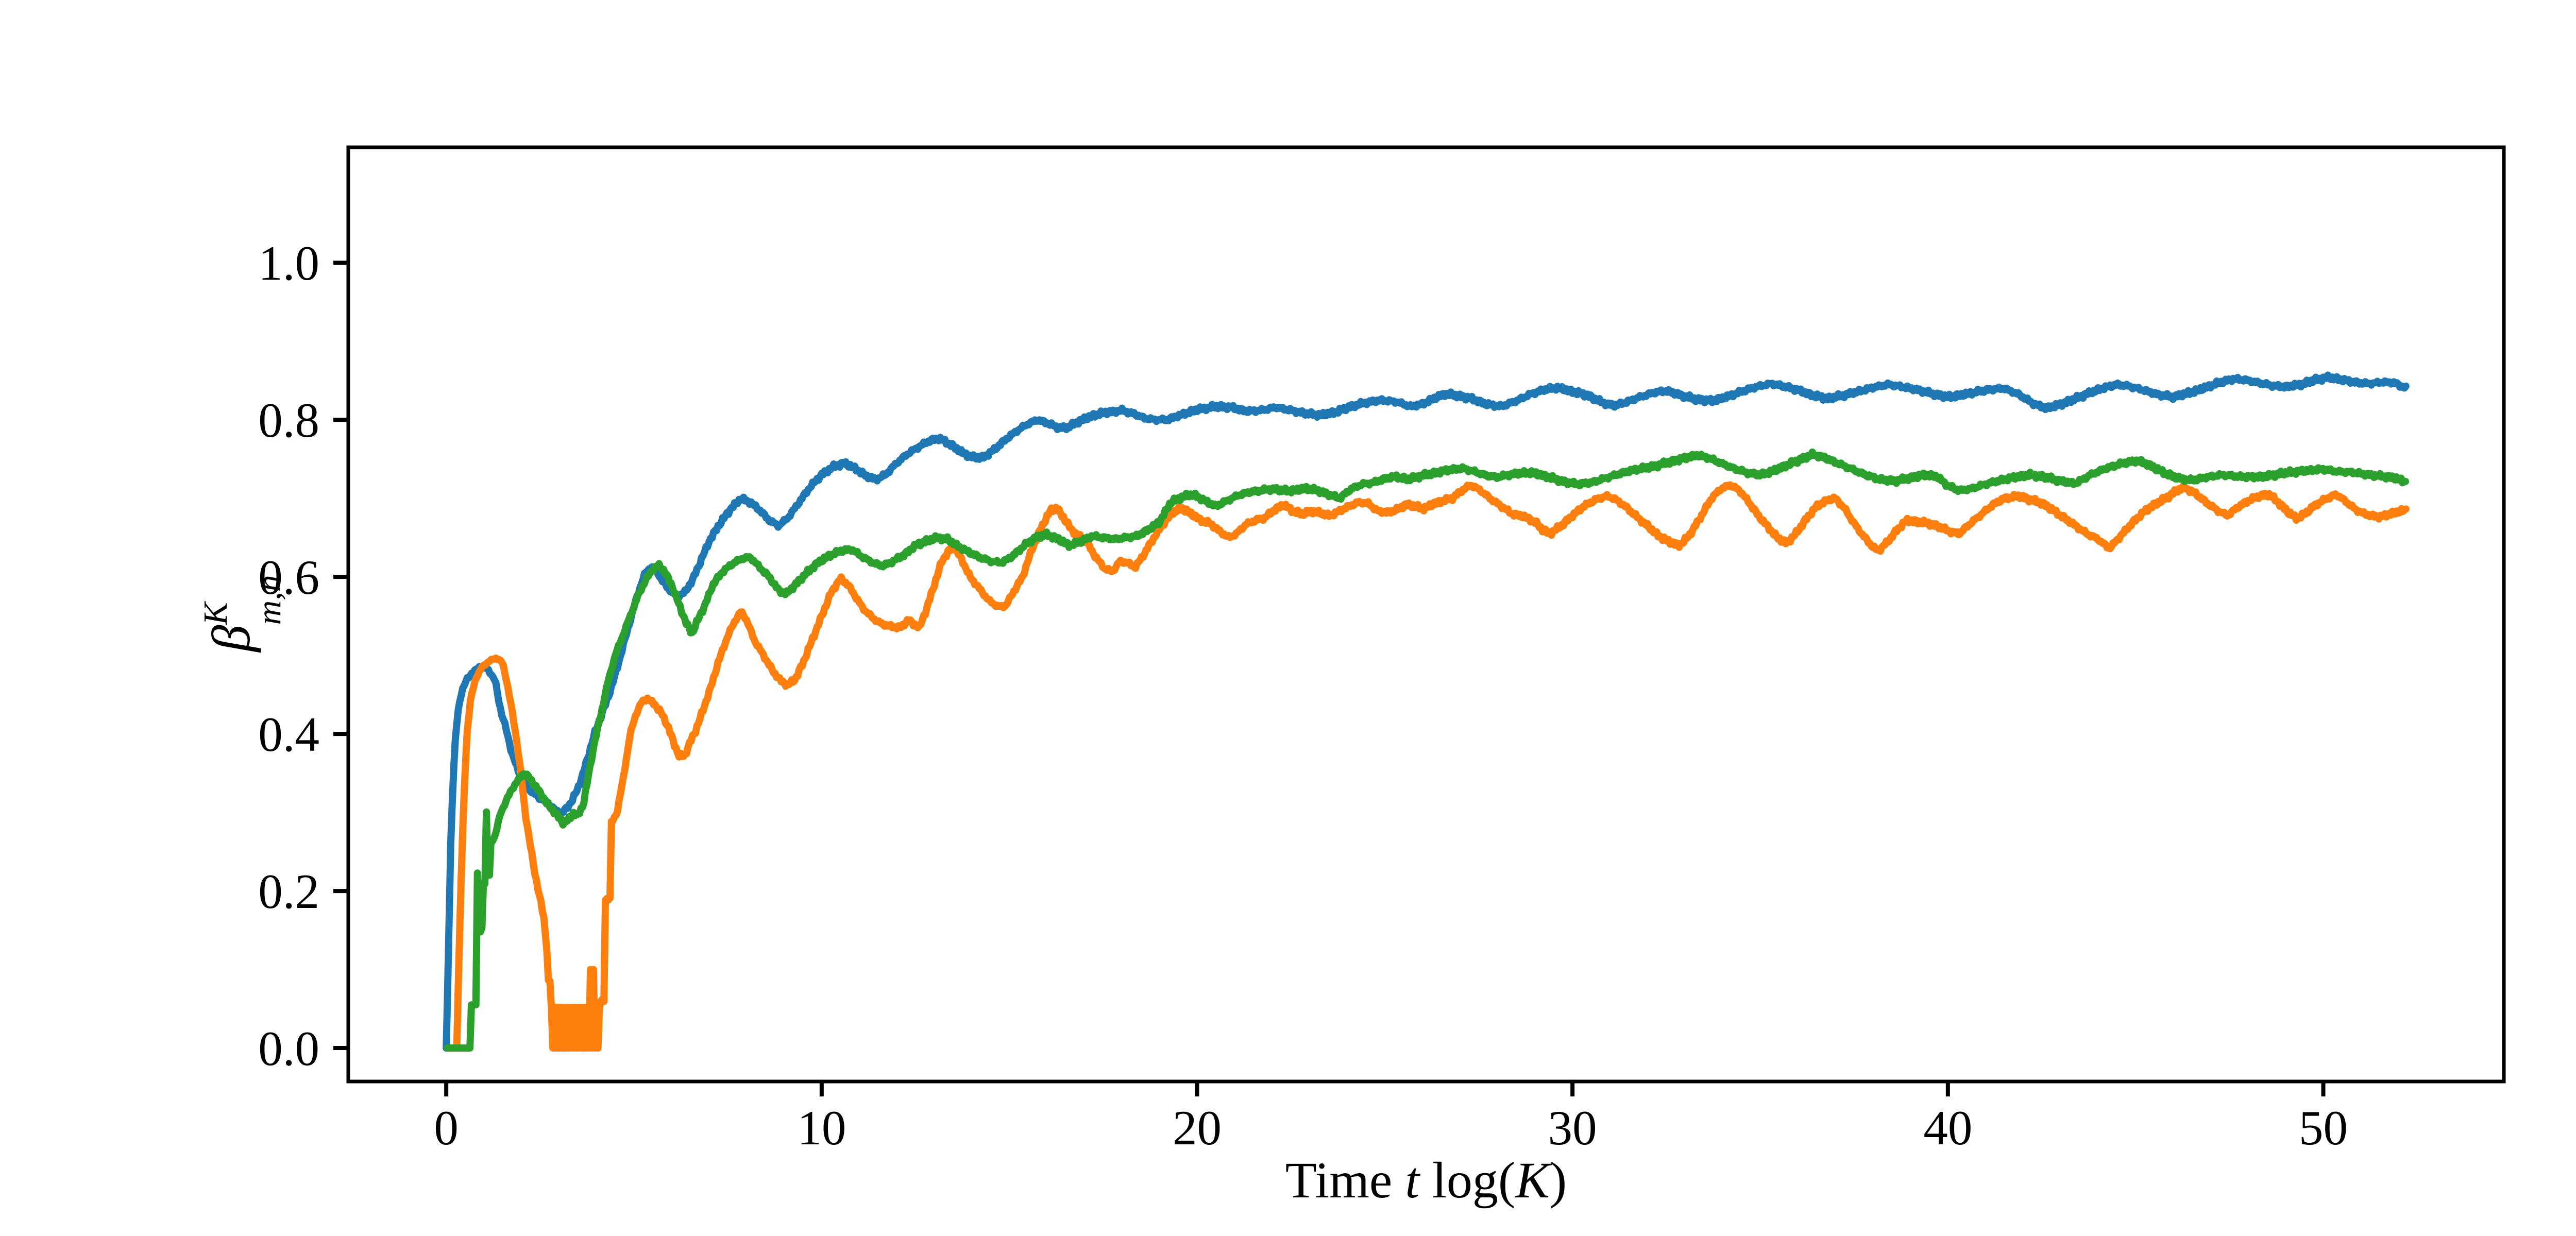  What do you see at coordinates (288, 1048) in the screenshot?
I see `y-axis-tick-label: 0.0` at bounding box center [288, 1048].